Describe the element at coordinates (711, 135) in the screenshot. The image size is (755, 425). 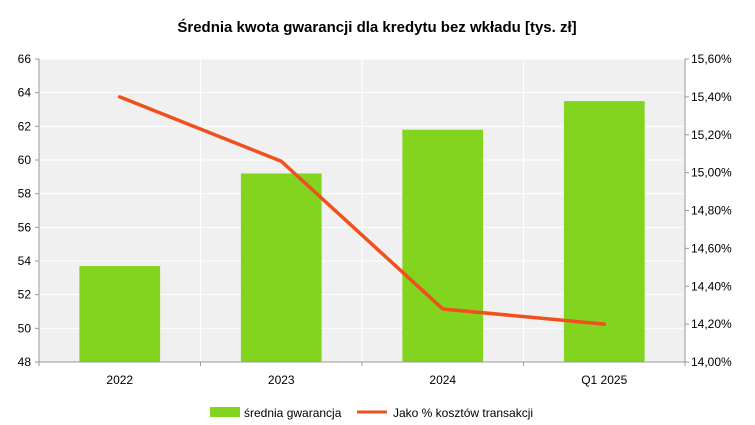
I see `y-right-tick-label: 15,20%` at that location.